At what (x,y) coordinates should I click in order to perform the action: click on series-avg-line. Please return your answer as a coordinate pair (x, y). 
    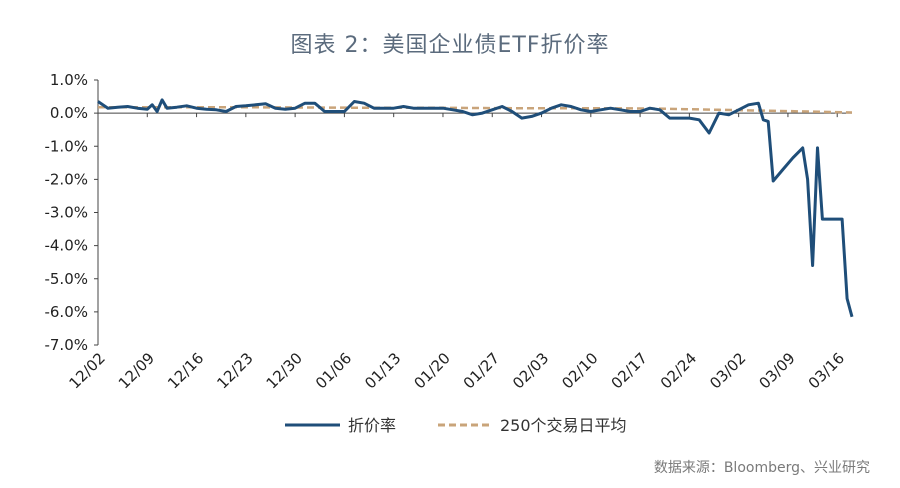
    Looking at the image, I should click on (475, 109).